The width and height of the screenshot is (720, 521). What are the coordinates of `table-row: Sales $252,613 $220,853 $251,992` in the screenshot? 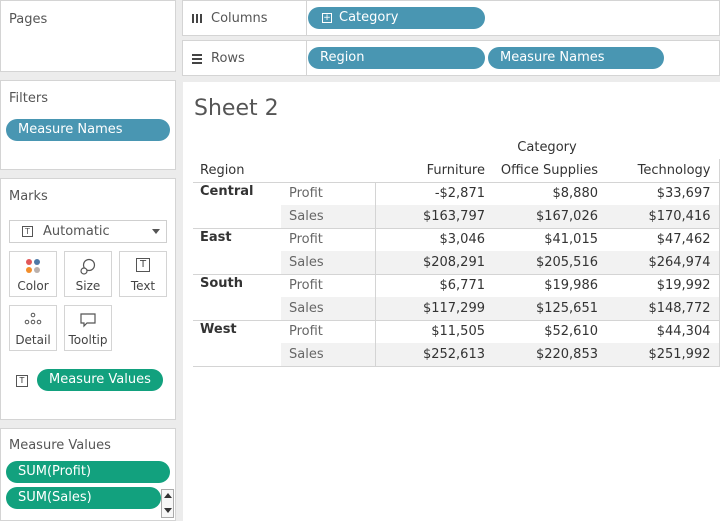 It's located at (456, 355).